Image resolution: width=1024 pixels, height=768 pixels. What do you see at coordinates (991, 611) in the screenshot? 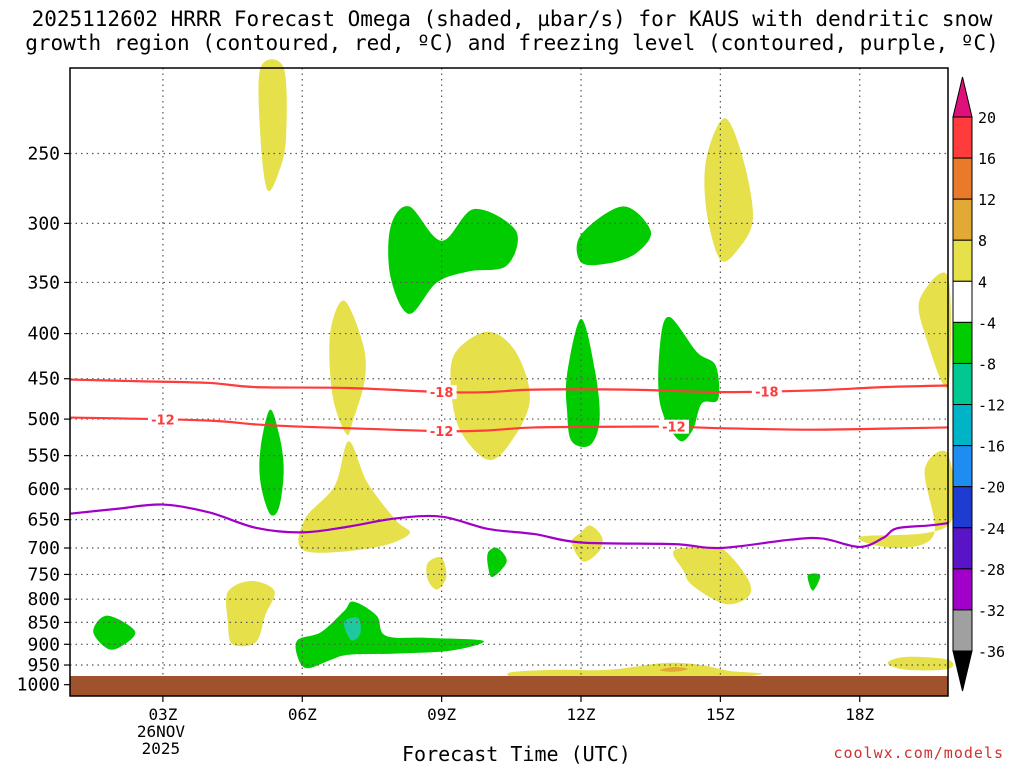
I see `colorbar-label: -32` at bounding box center [991, 611].